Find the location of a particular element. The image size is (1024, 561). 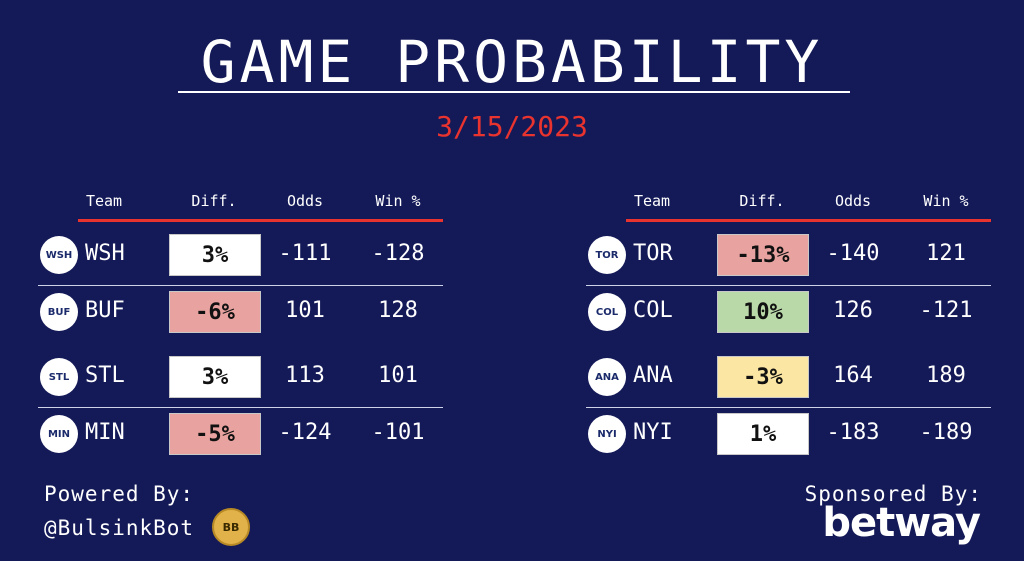

win-cell: -128 is located at coordinates (398, 253).